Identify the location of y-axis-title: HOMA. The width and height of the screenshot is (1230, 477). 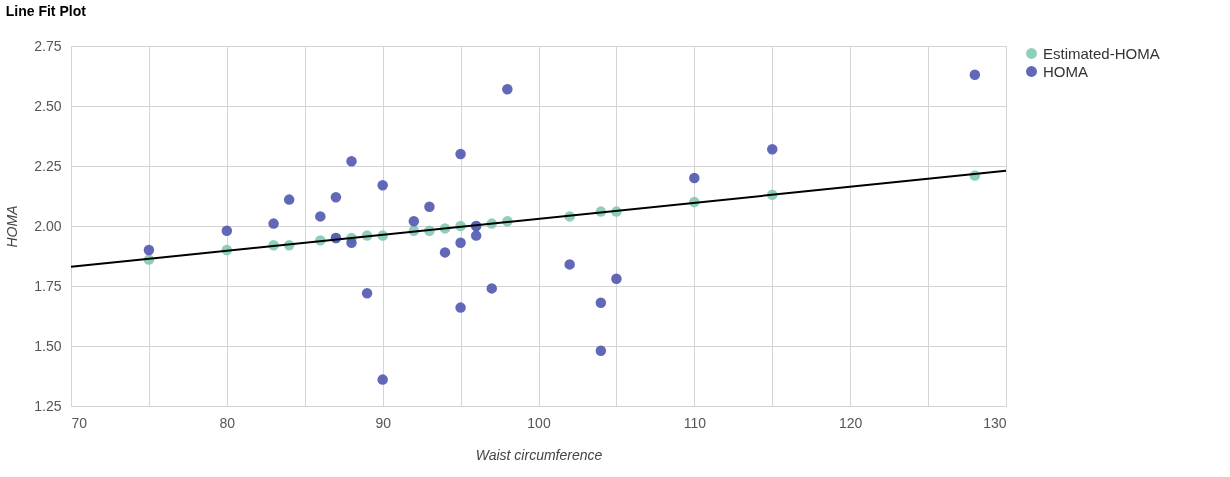
(12, 226).